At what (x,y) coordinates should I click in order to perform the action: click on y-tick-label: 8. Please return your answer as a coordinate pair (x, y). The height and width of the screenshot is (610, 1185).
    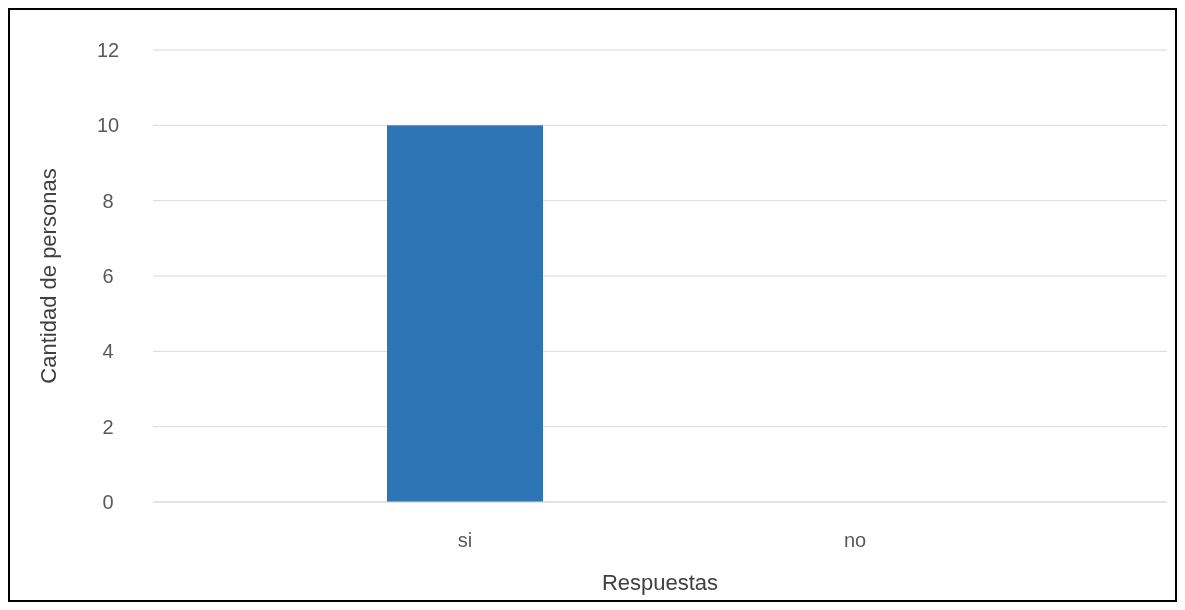
    Looking at the image, I should click on (108, 200).